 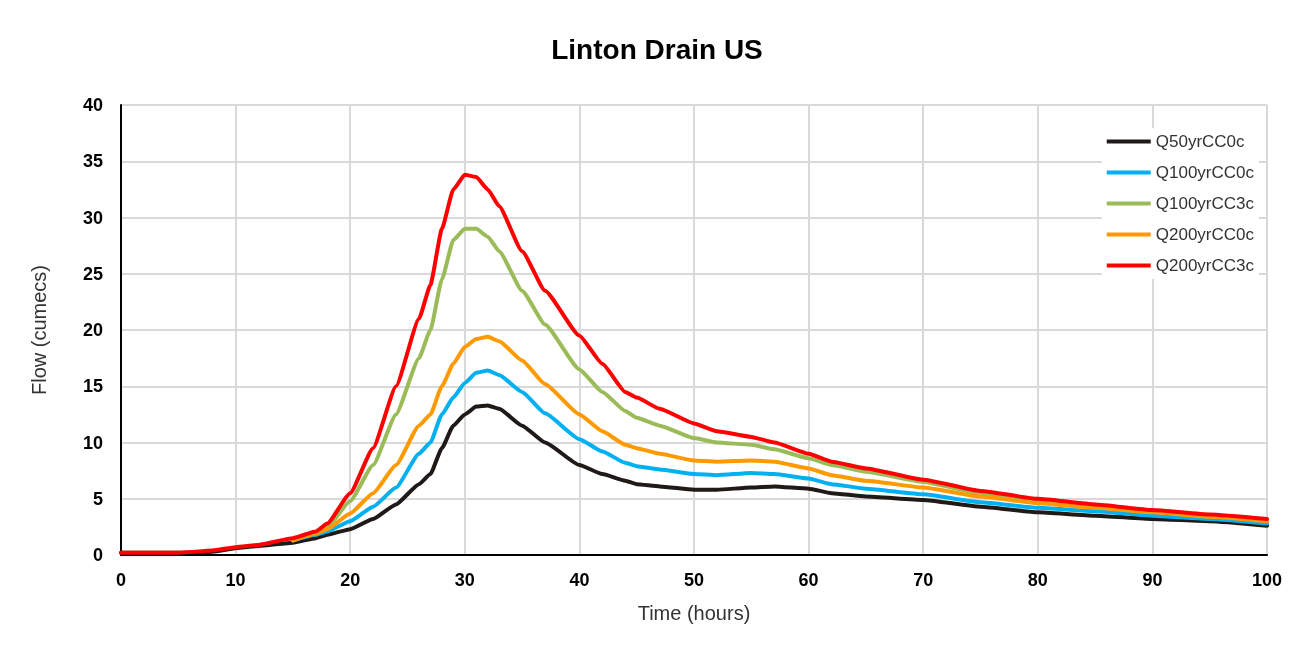 What do you see at coordinates (92, 442) in the screenshot?
I see `y-tick-label: 10` at bounding box center [92, 442].